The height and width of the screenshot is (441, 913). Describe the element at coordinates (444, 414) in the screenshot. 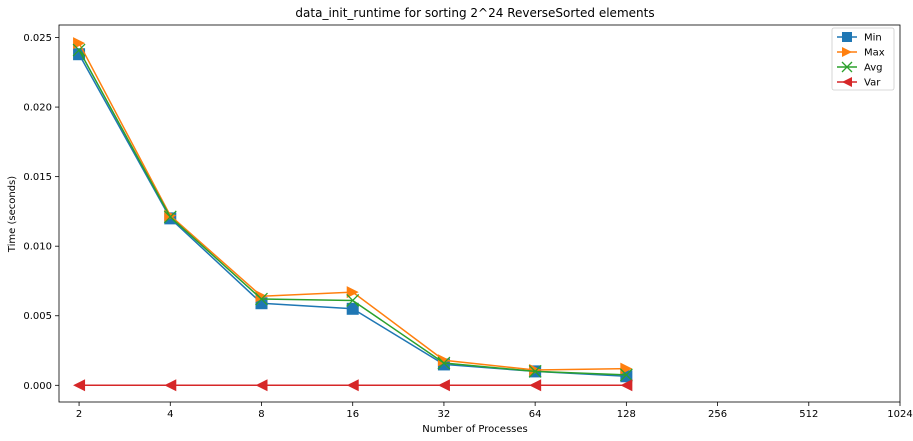

I see `x-tick-label: 32` at that location.